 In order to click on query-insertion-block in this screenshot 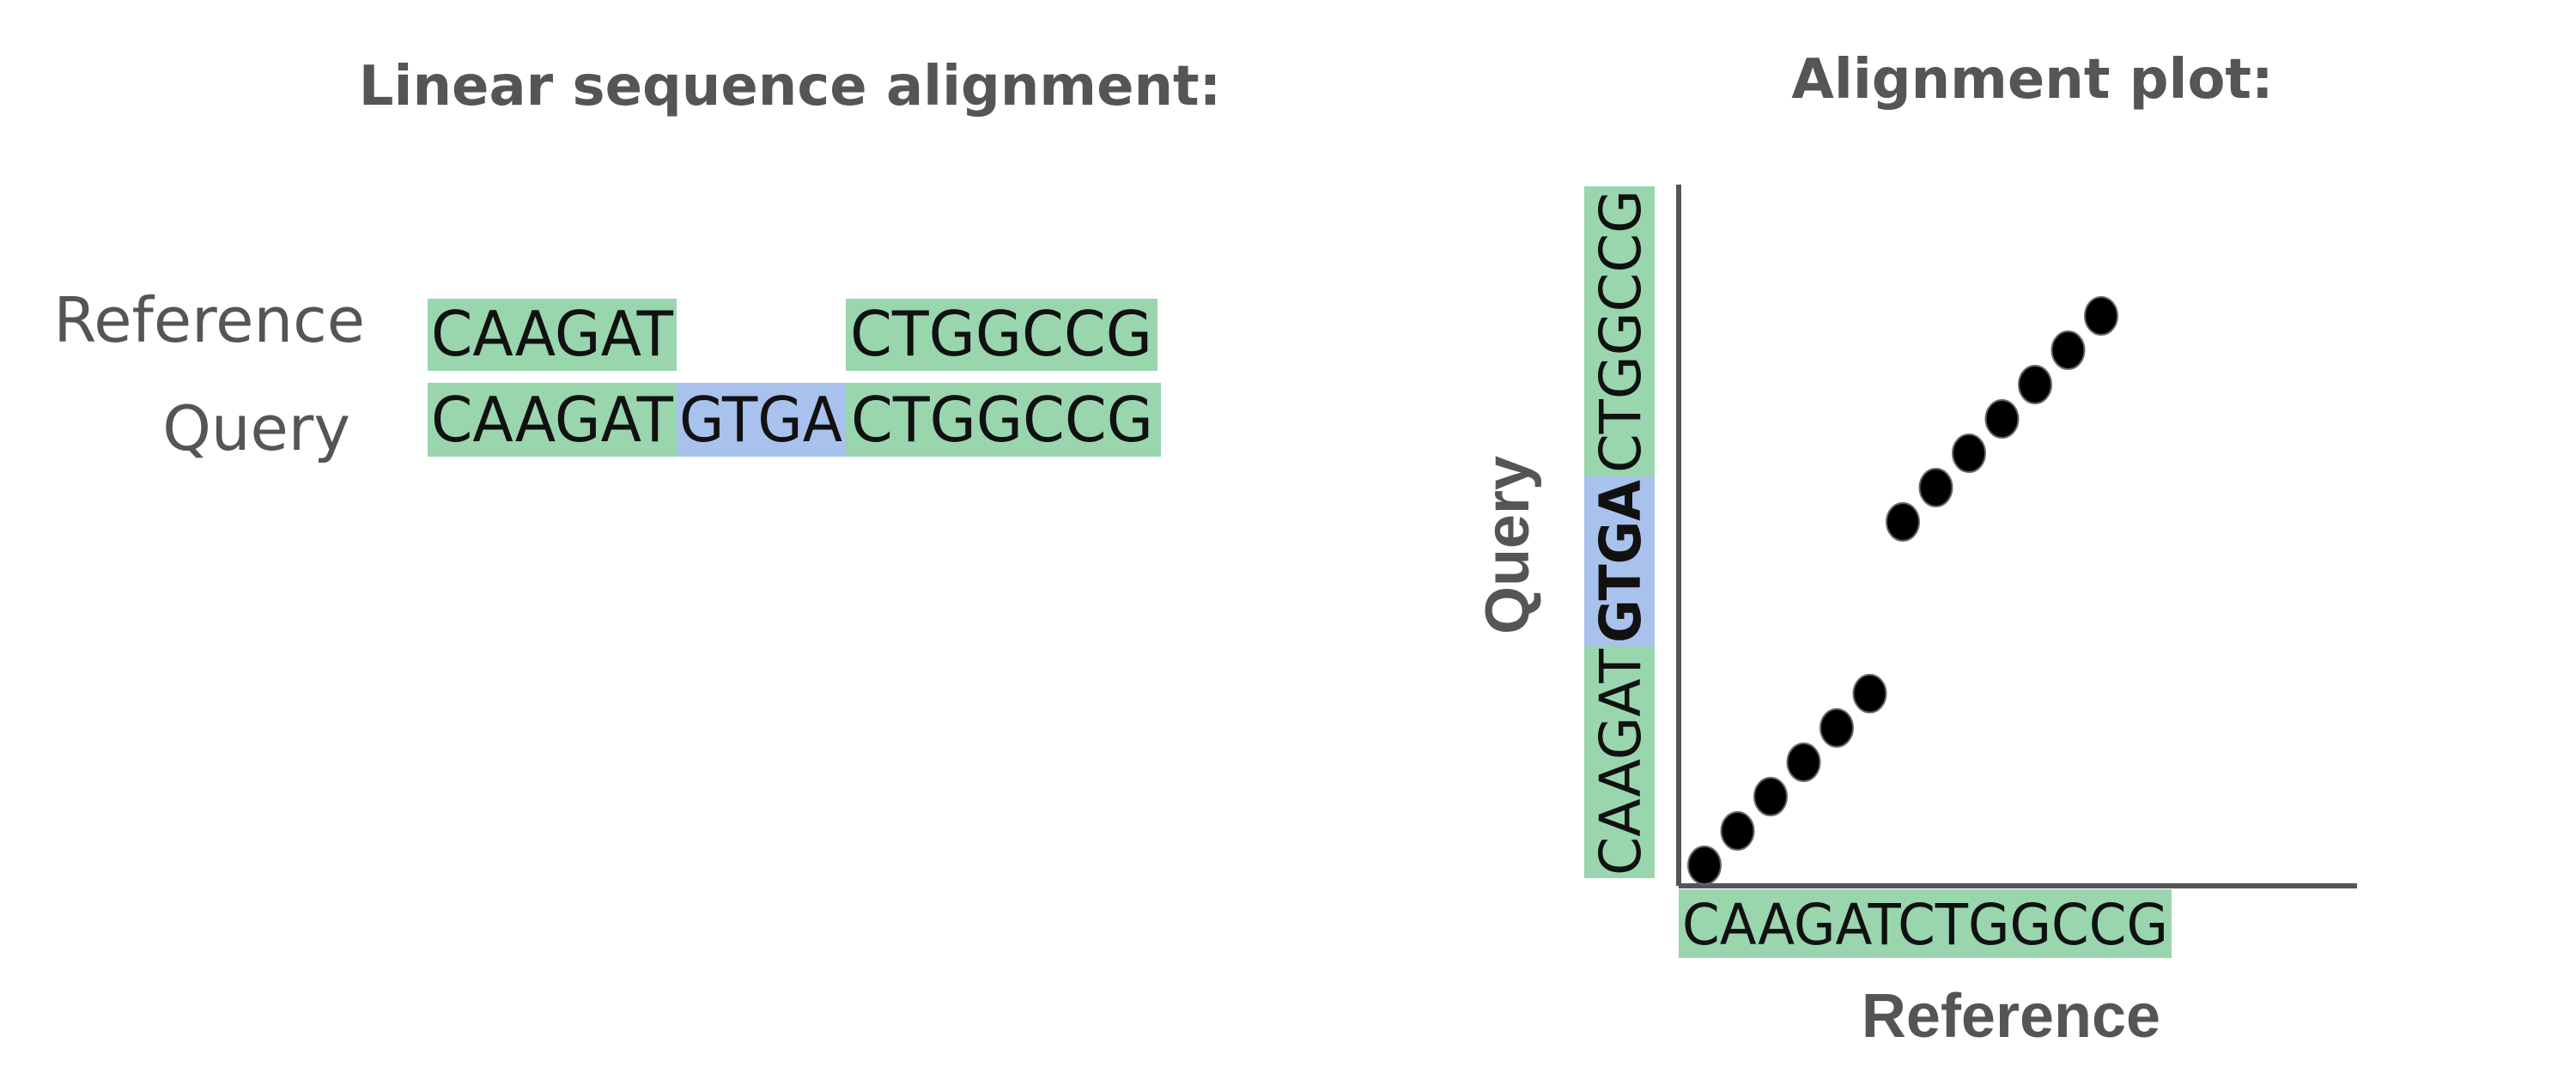, I will do `click(761, 420)`.